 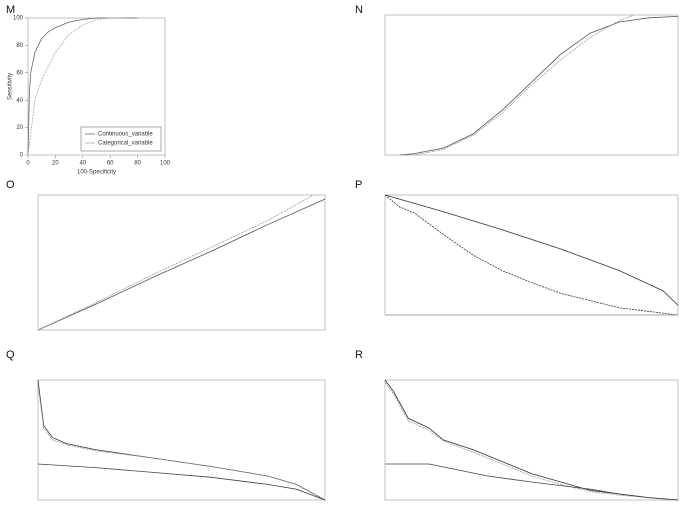 What do you see at coordinates (82, 164) in the screenshot?
I see `x-tick-label: 40` at bounding box center [82, 164].